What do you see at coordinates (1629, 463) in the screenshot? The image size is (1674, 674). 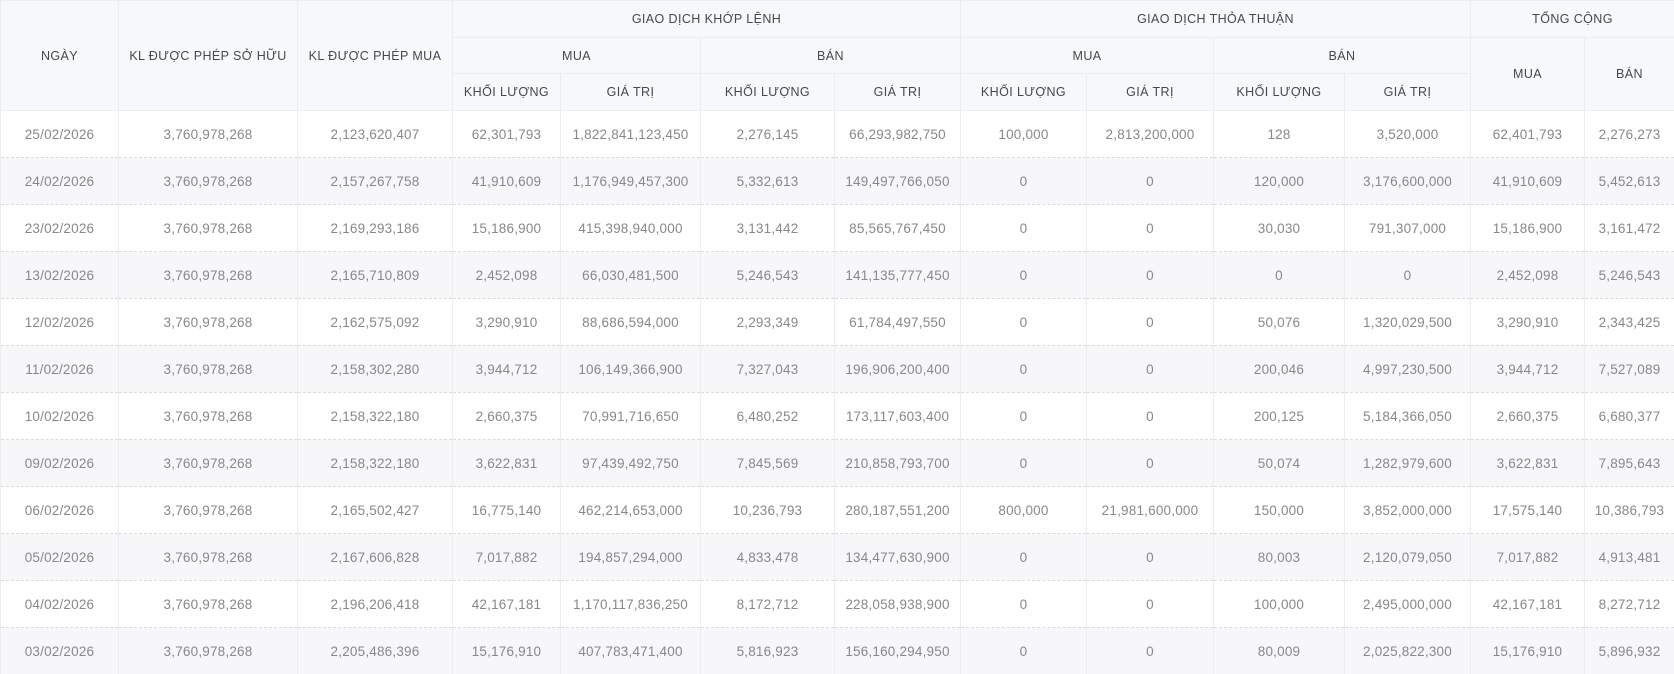 I see `cell-total-sell: 7,895,643` at bounding box center [1629, 463].